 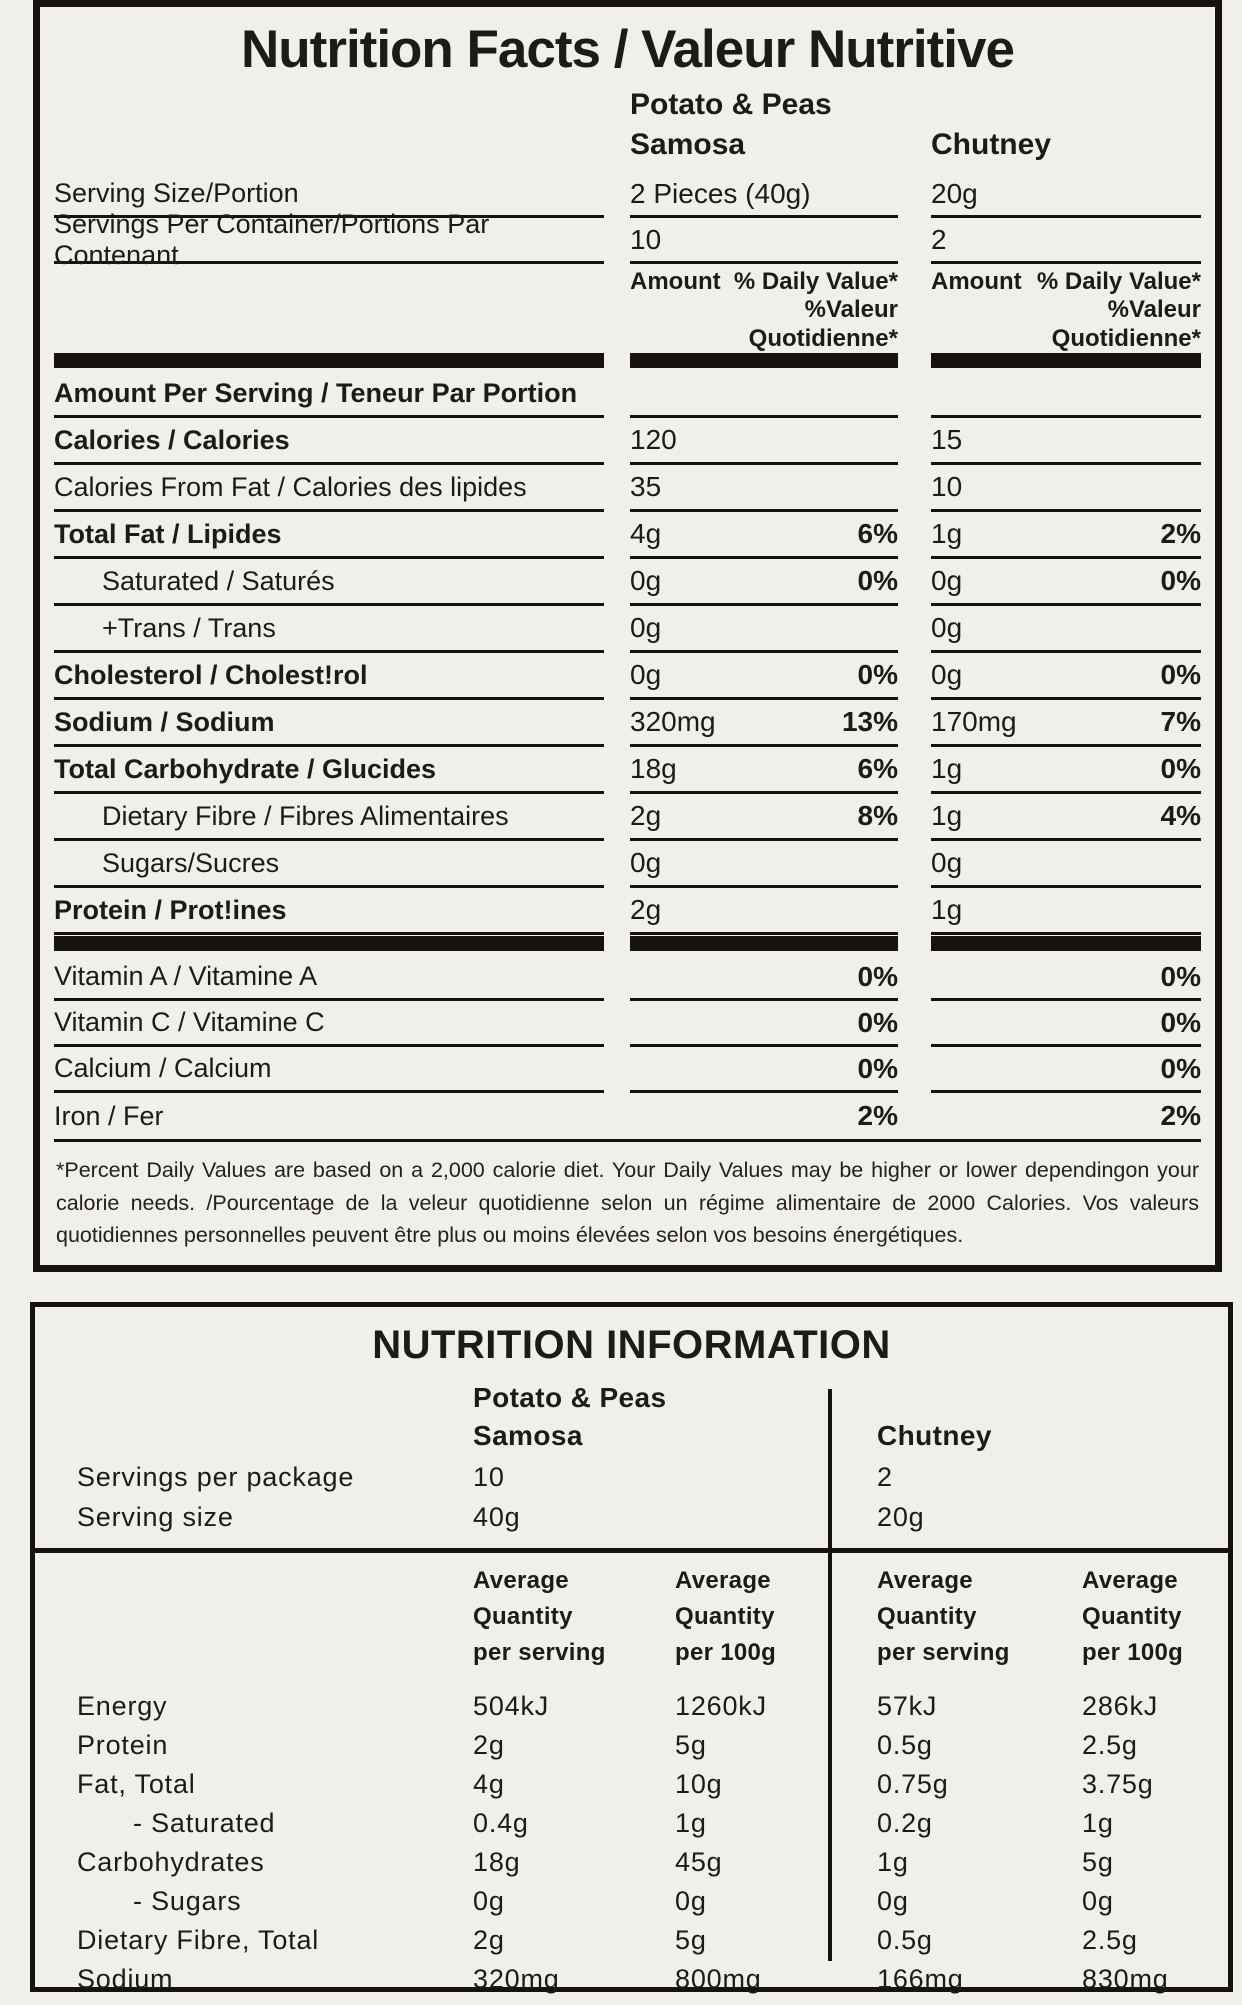 I want to click on chutney-per-100g-value: 2.5g, so click(x=1110, y=1745).